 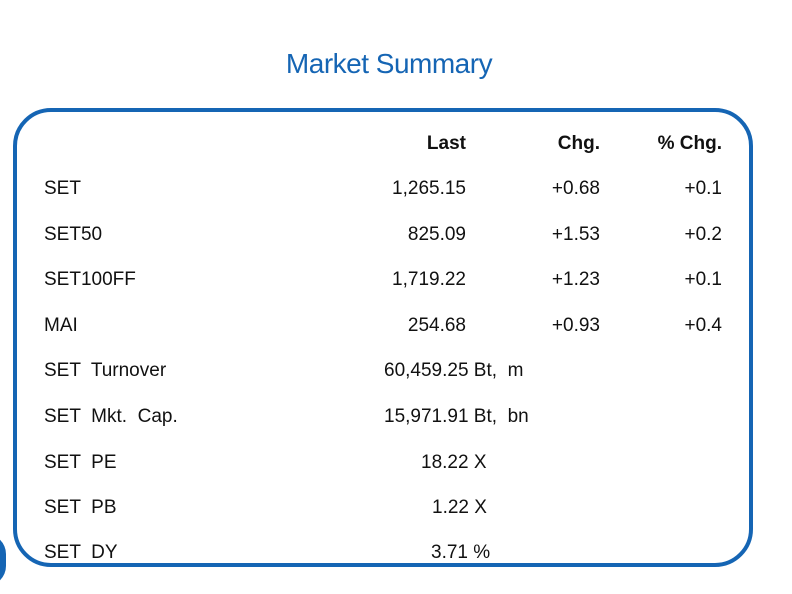 What do you see at coordinates (90, 279) in the screenshot?
I see `index-name: SET100FF` at bounding box center [90, 279].